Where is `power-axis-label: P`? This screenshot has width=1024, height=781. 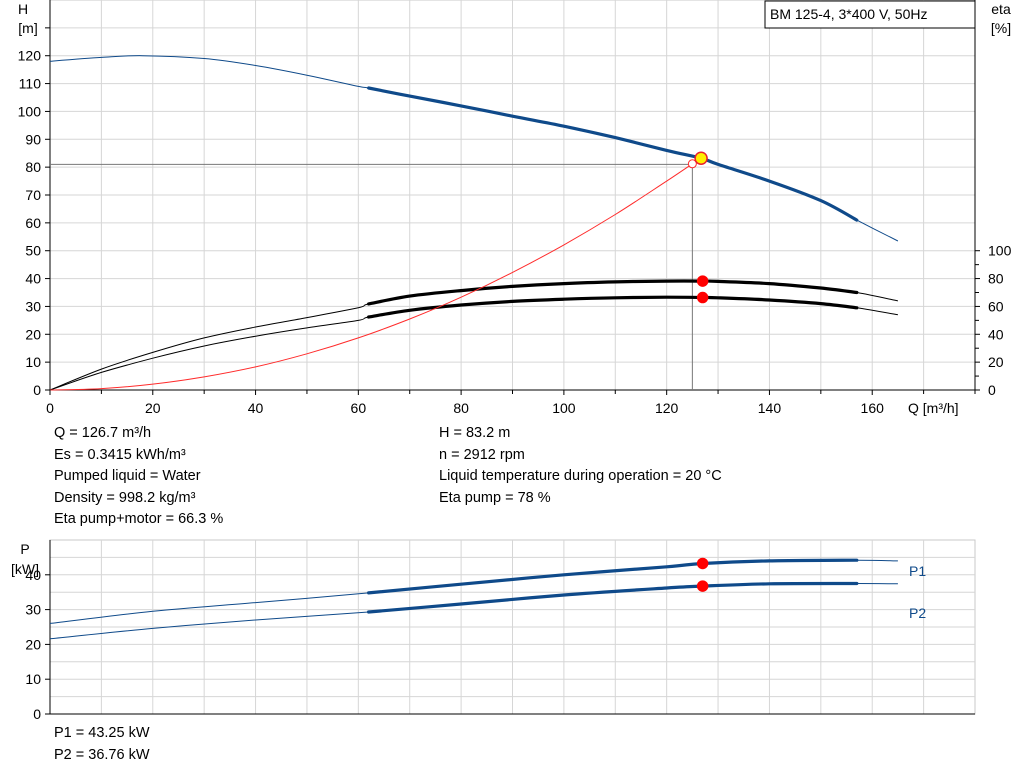
power-axis-label: P is located at coordinates (24, 549).